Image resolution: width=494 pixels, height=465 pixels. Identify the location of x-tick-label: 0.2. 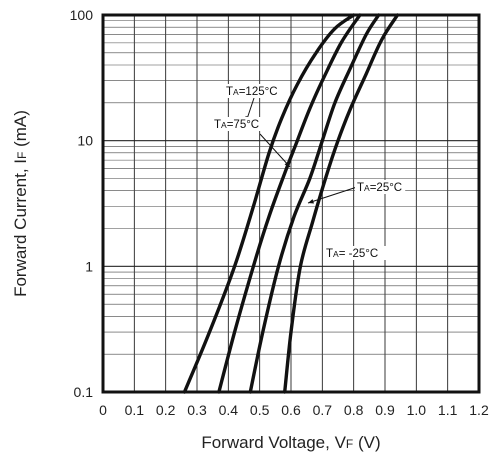
(166, 410).